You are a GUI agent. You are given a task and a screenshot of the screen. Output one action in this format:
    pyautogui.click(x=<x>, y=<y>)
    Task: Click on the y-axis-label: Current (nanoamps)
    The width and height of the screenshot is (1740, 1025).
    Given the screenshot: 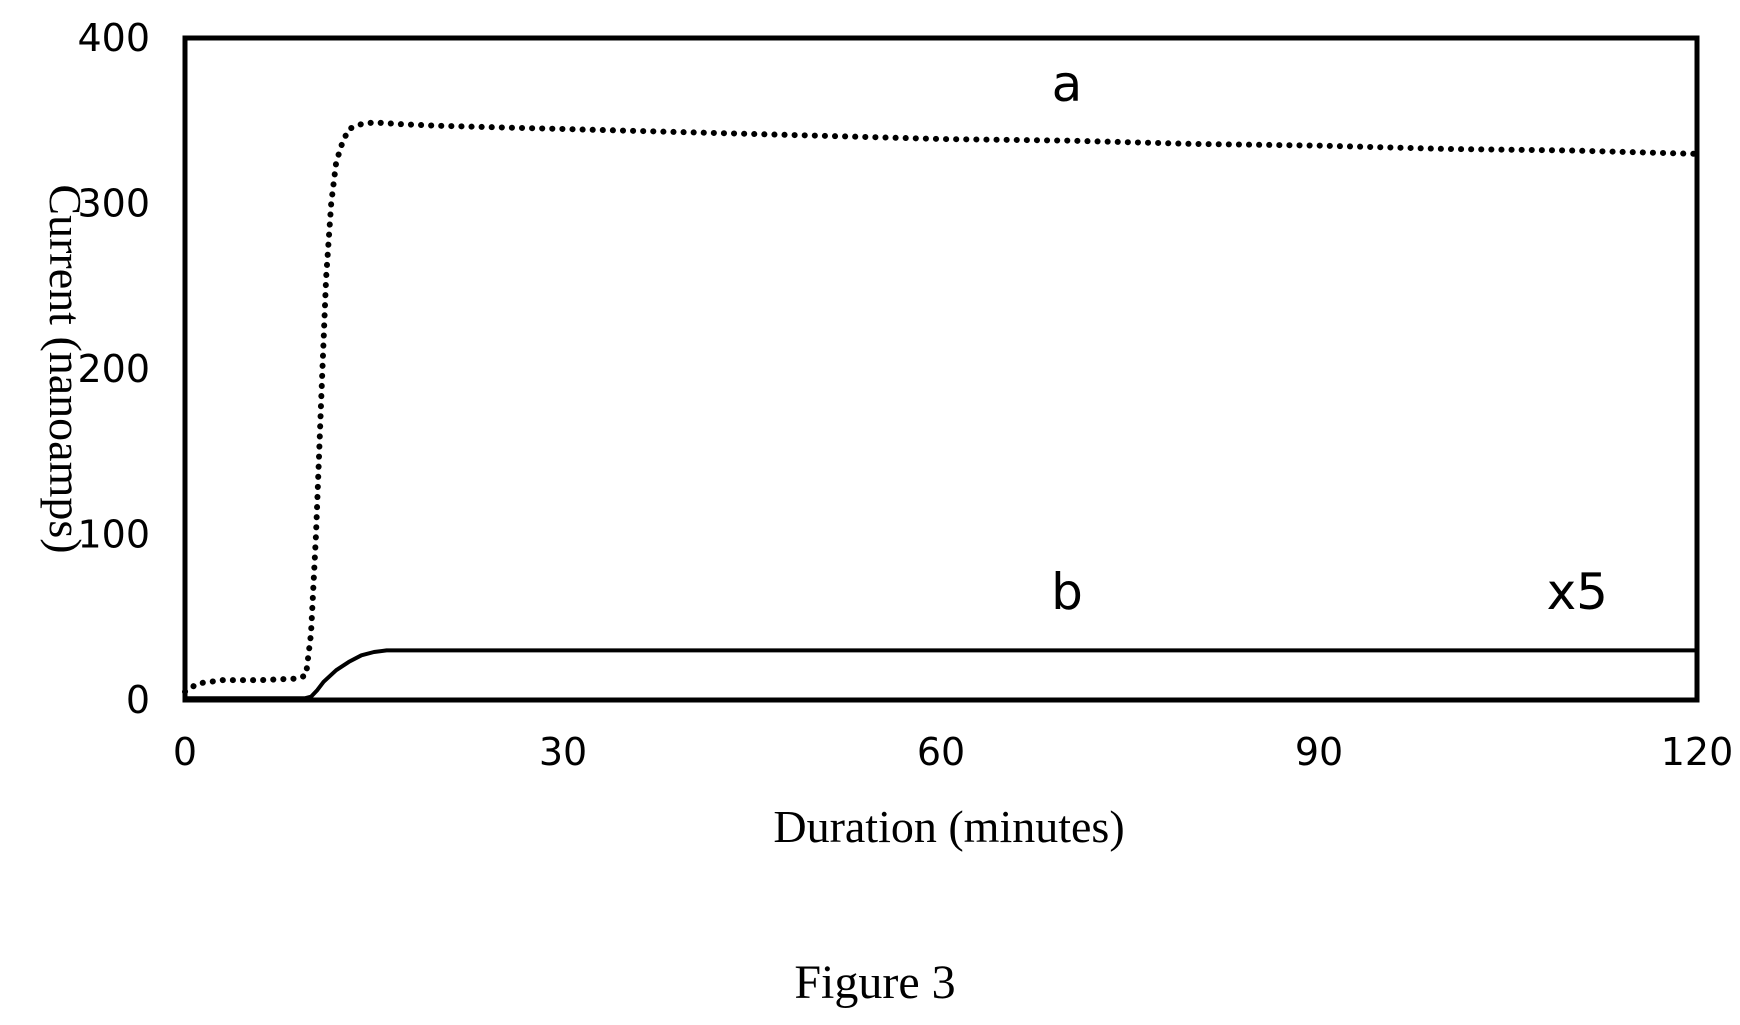 What is the action you would take?
    pyautogui.click(x=65, y=368)
    